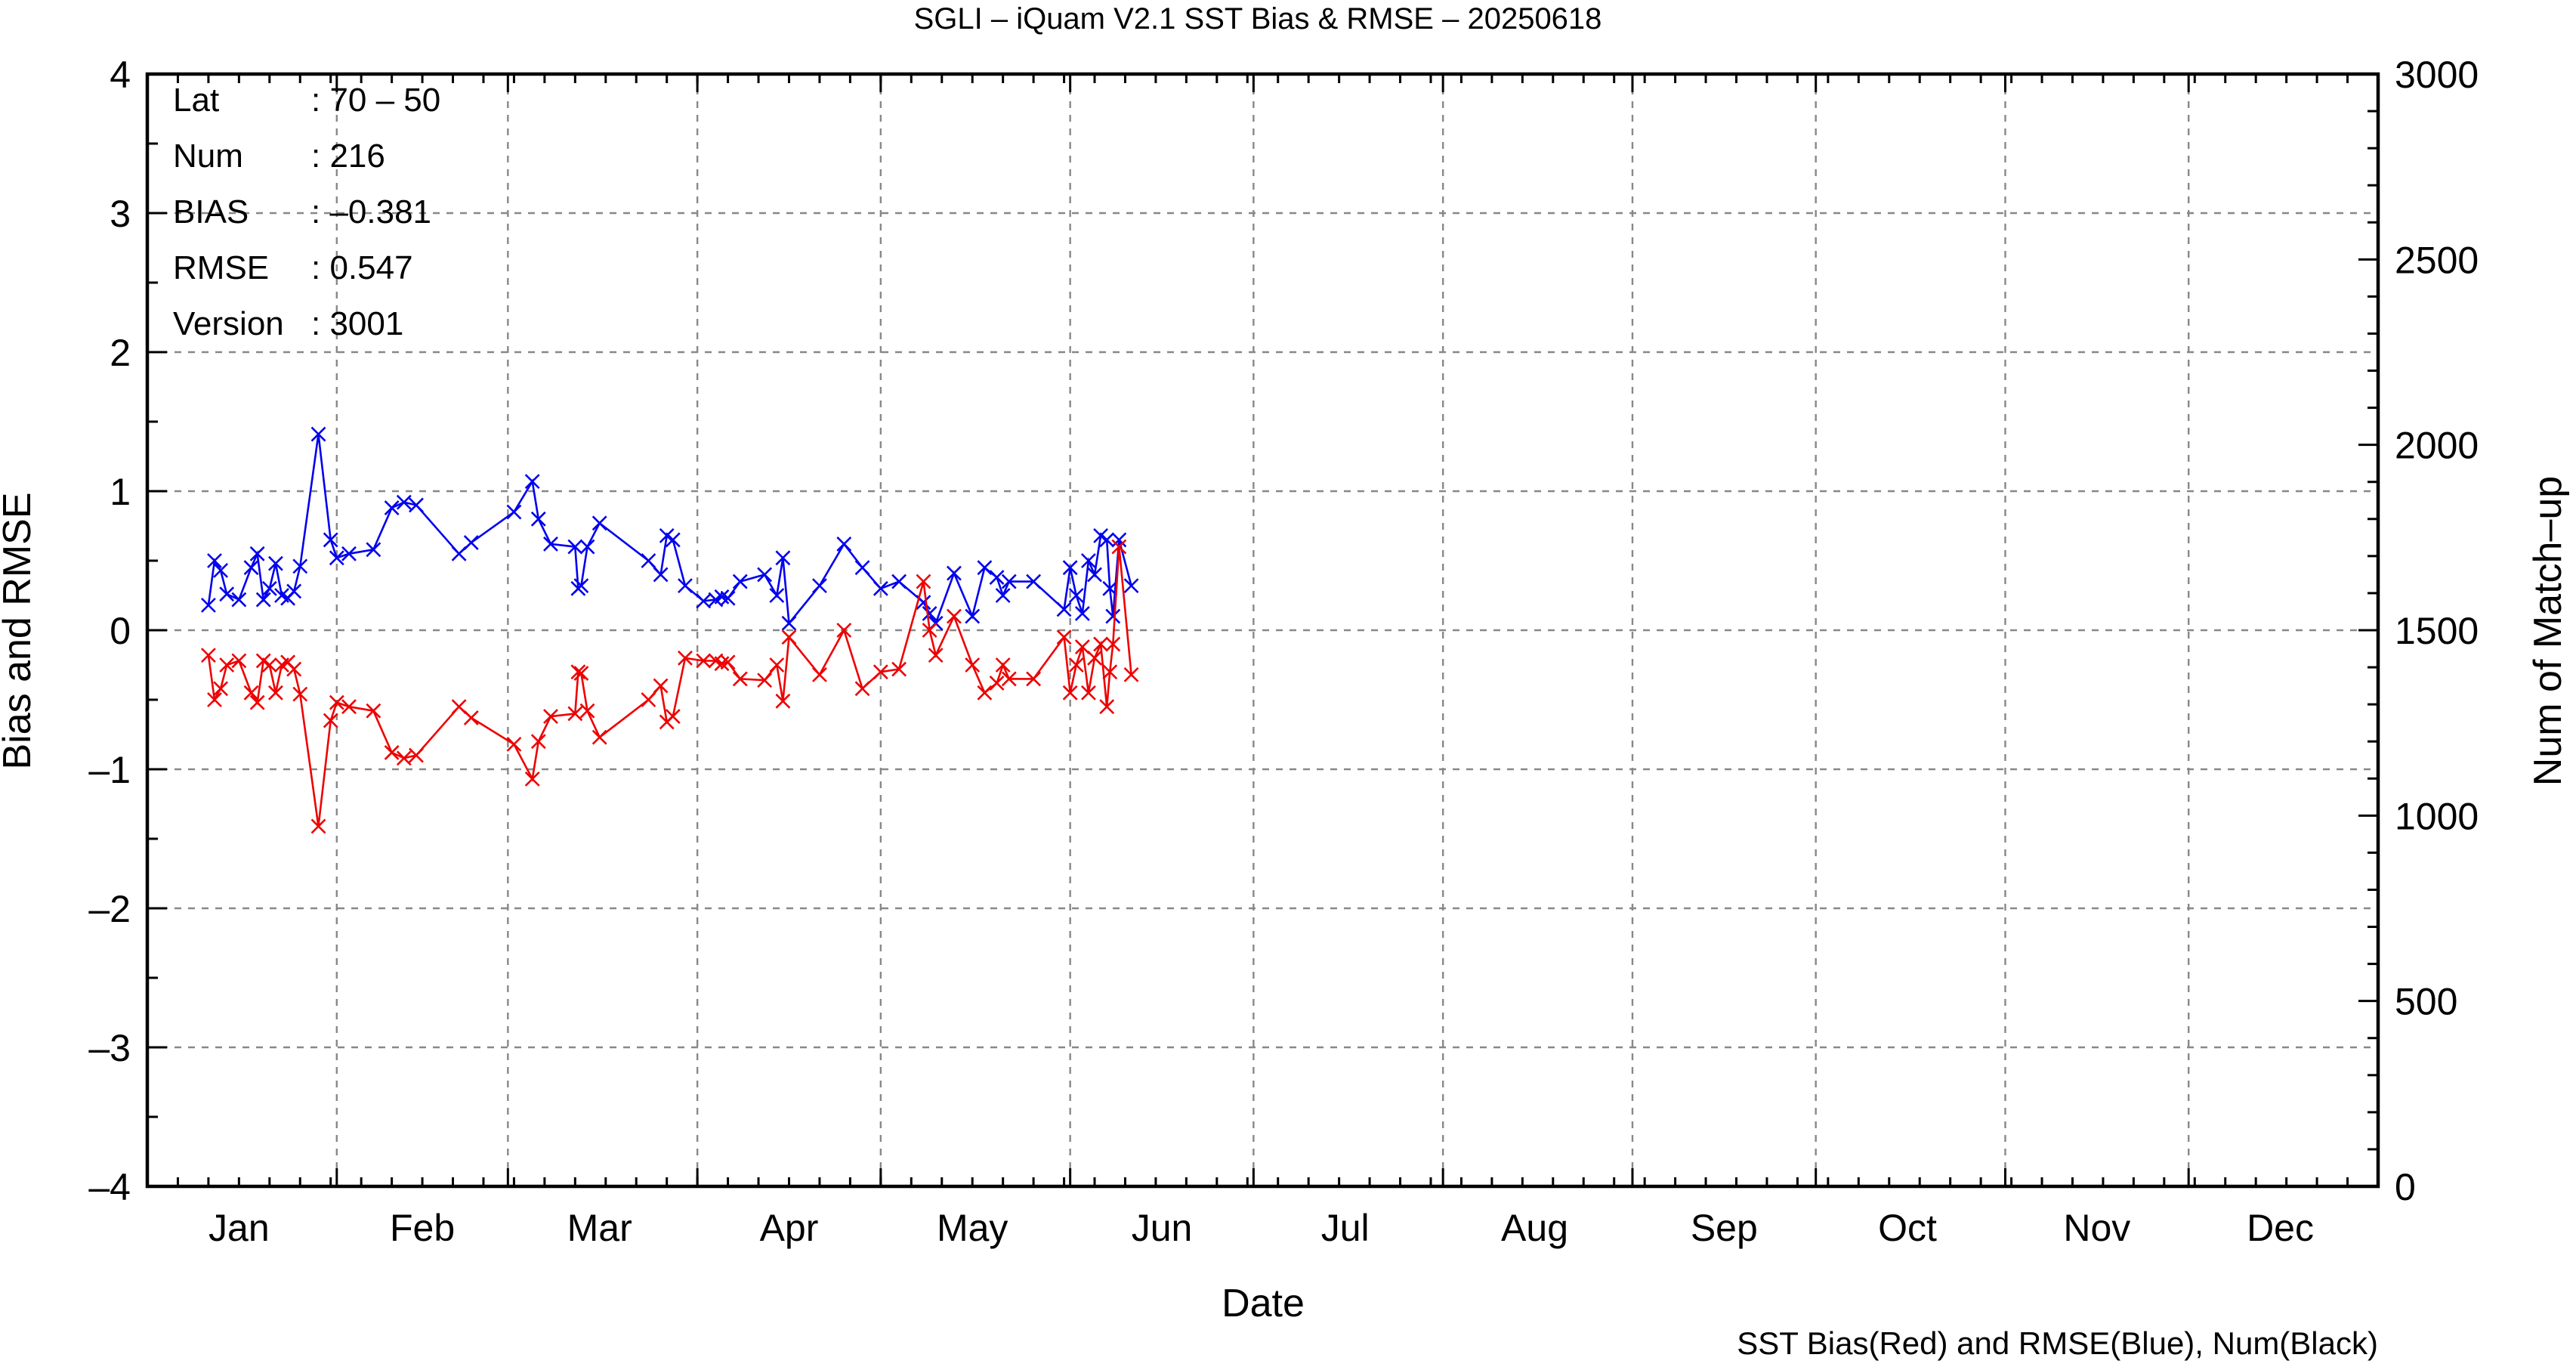  Describe the element at coordinates (789, 1228) in the screenshot. I see `month-label: Apr` at that location.